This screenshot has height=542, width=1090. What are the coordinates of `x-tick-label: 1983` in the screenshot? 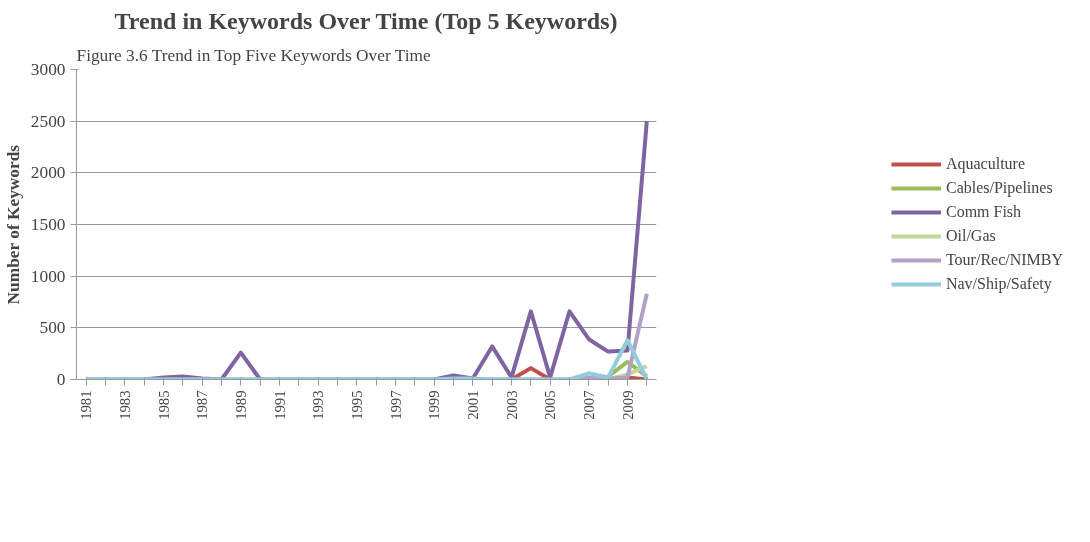 It's located at (124, 405).